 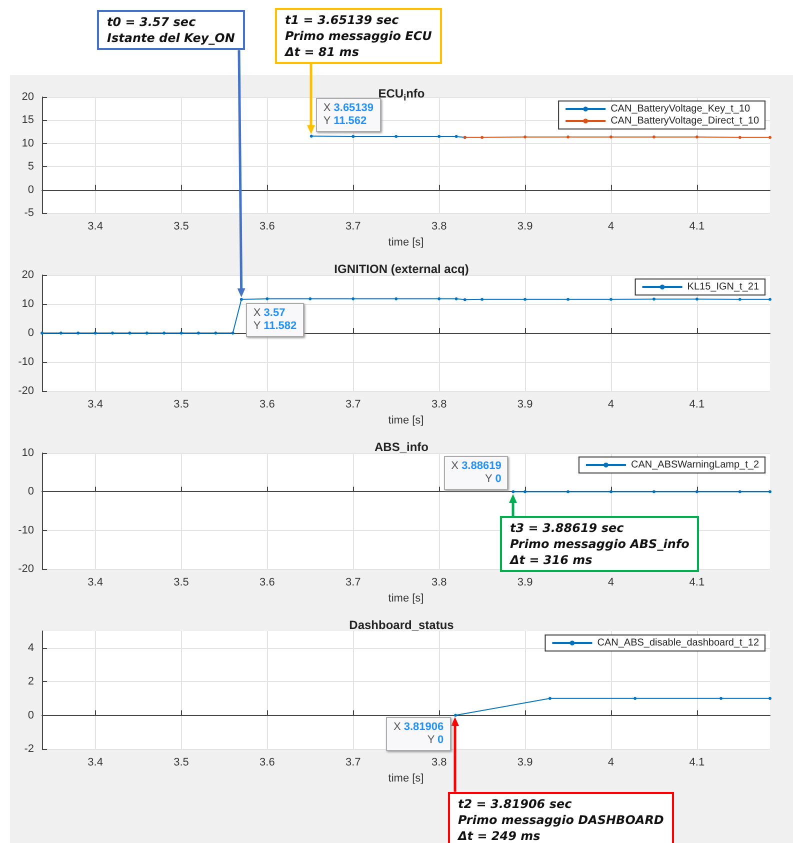 I want to click on callout-box: t0 = 3.57 sec Istante del Key_ON, so click(x=171, y=30).